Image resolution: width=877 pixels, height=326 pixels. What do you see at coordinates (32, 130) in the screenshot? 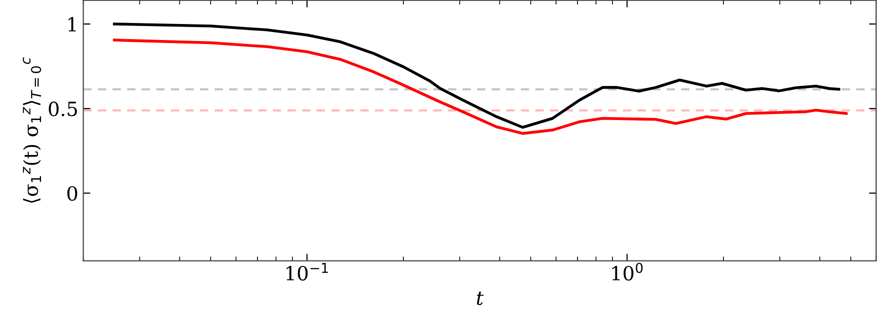
I see `text: ⟨σ$_{1}$$^{z}$(t) σ$_{1}$$^{z}$⟩$_{T=0}$$^{c}$` at bounding box center [32, 130].